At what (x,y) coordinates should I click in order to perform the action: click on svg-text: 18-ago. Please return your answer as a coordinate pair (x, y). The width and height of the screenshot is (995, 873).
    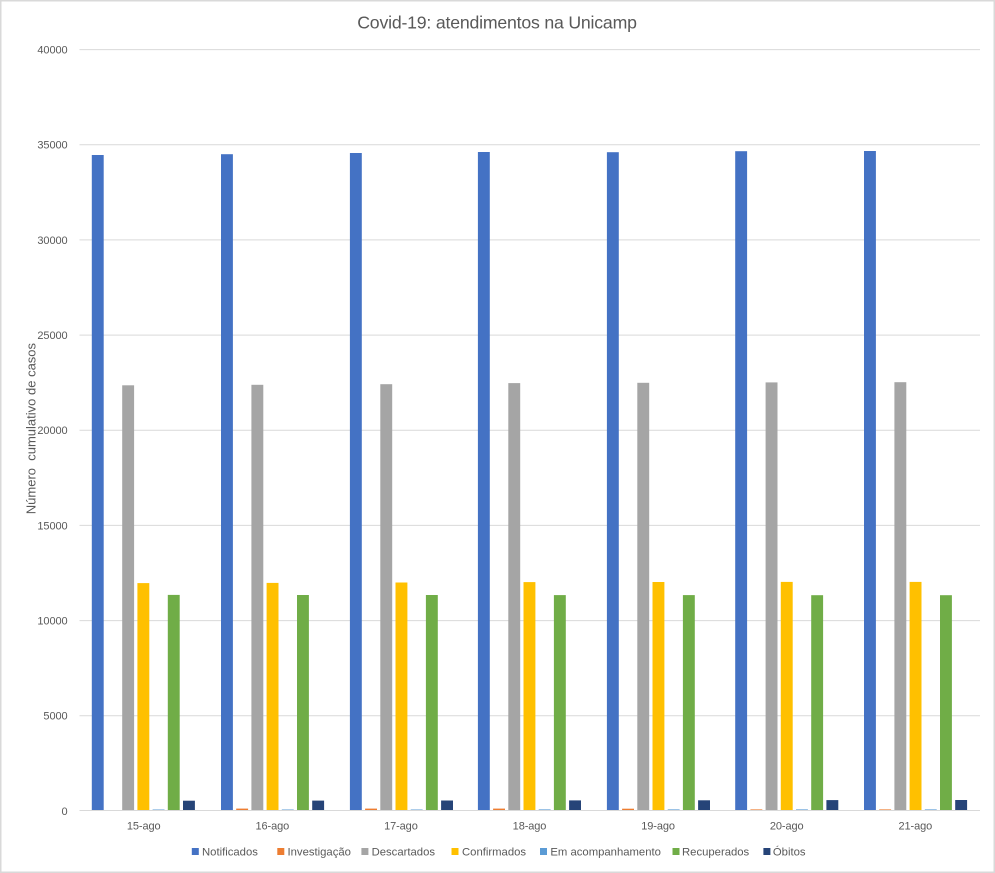
    Looking at the image, I should click on (530, 826).